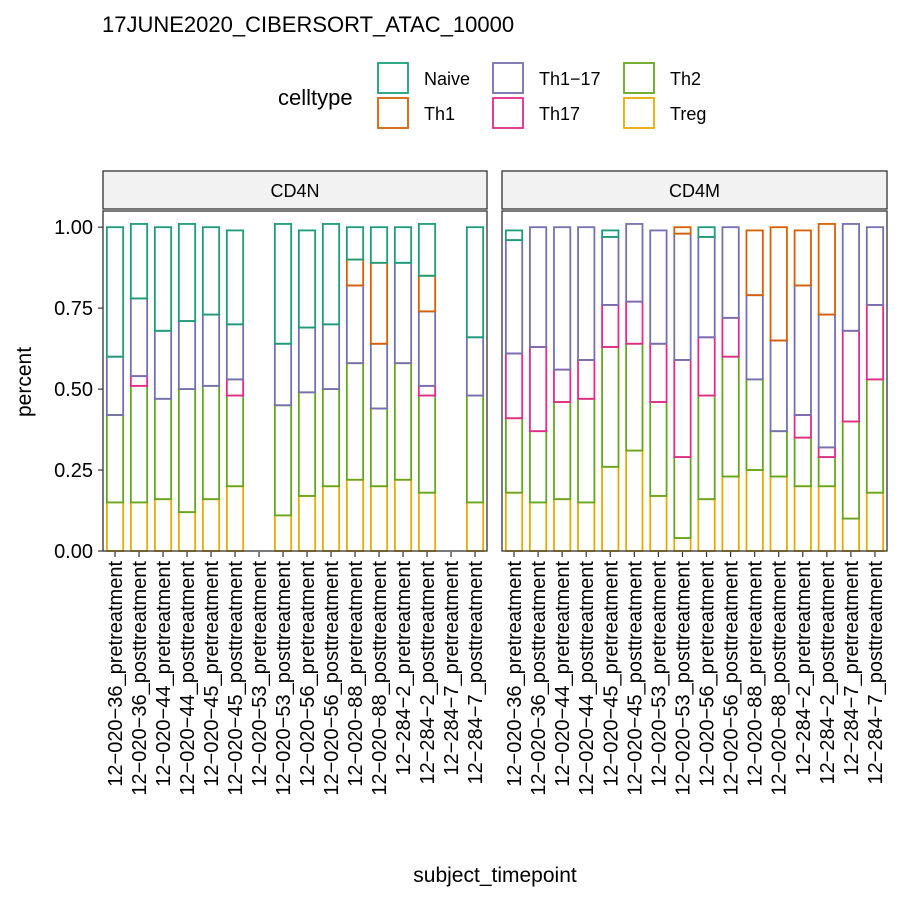  I want to click on x-tick-label-cd4n-6: 12−020−53_pretreatment, so click(260, 674).